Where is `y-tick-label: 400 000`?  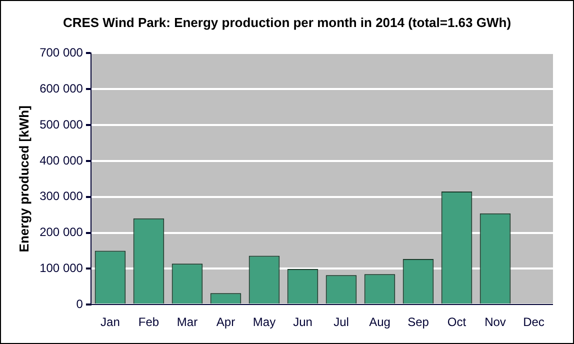
y-tick-label: 400 000 is located at coordinates (62, 160).